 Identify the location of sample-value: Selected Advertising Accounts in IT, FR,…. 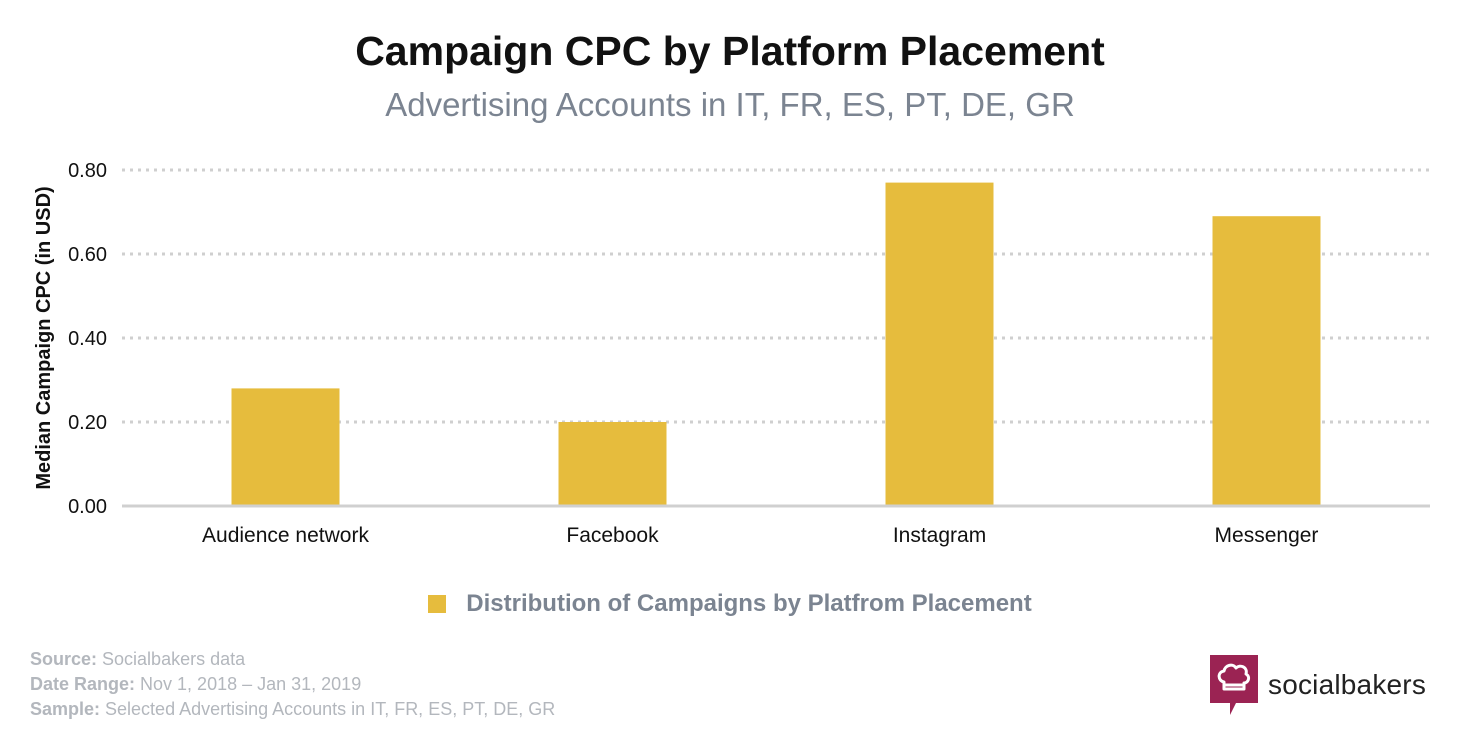
(328, 709).